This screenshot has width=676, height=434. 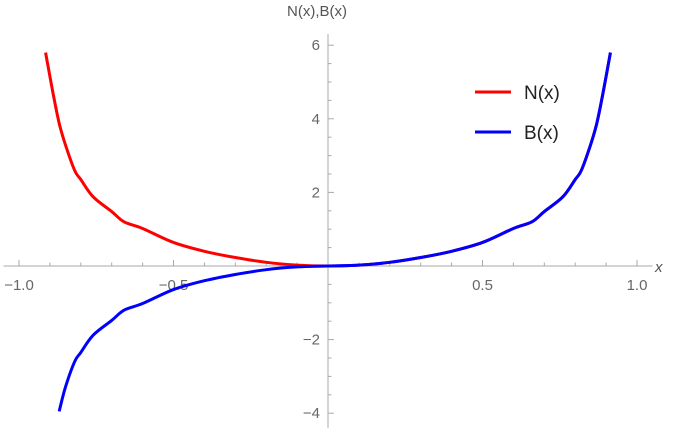 What do you see at coordinates (316, 119) in the screenshot?
I see `y-tick-label: 4` at bounding box center [316, 119].